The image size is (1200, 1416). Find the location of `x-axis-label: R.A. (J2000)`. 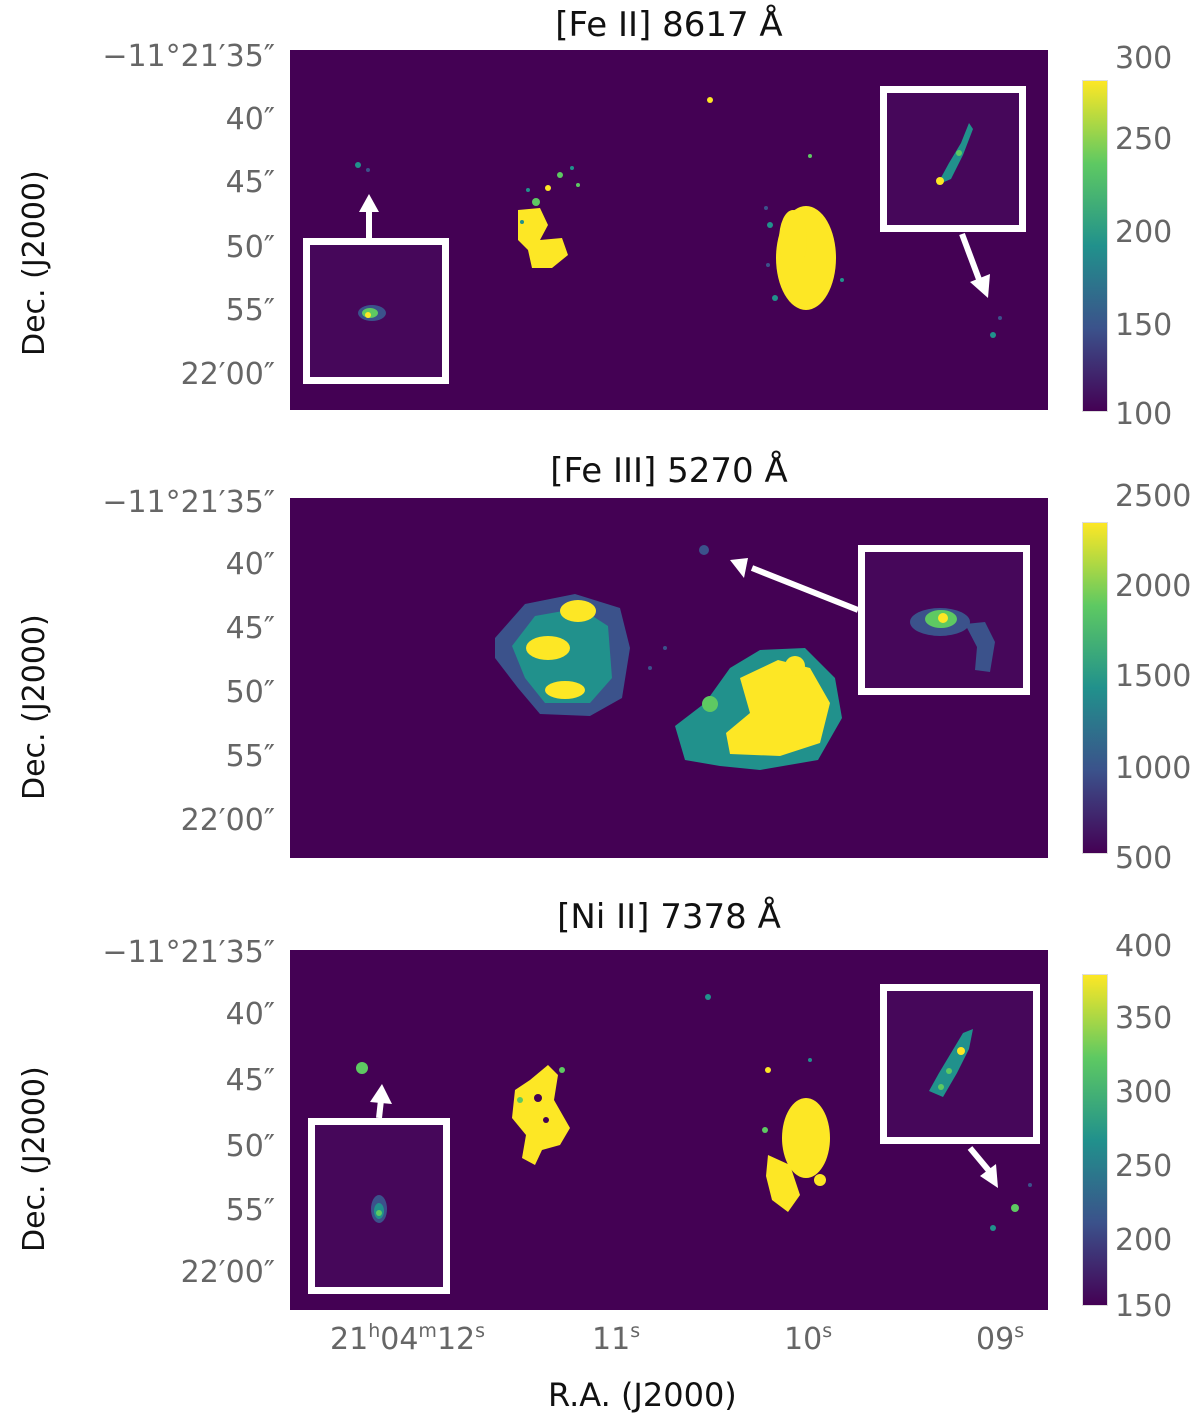

x-axis-label: R.A. (J2000) is located at coordinates (642, 1395).